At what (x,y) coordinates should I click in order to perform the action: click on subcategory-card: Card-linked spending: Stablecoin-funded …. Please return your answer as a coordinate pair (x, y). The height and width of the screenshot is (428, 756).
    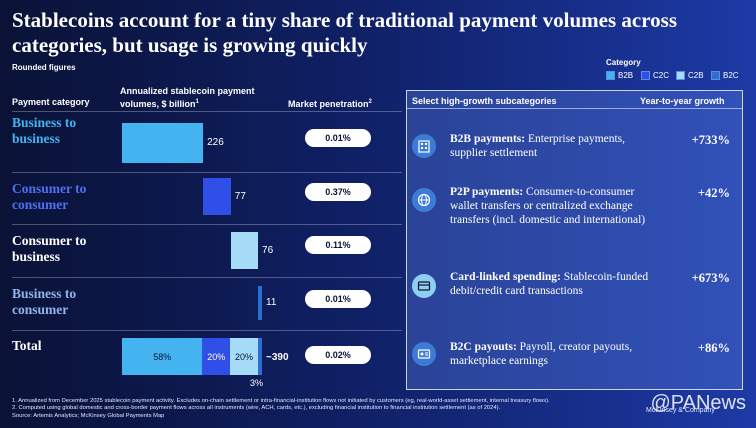
    Looking at the image, I should click on (552, 284).